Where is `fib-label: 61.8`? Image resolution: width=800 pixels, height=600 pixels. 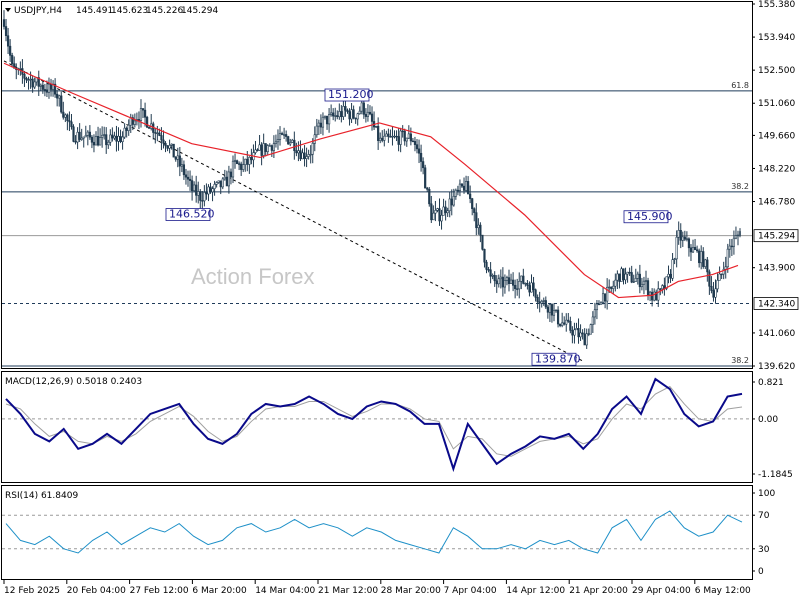
fib-label: 61.8 is located at coordinates (740, 85).